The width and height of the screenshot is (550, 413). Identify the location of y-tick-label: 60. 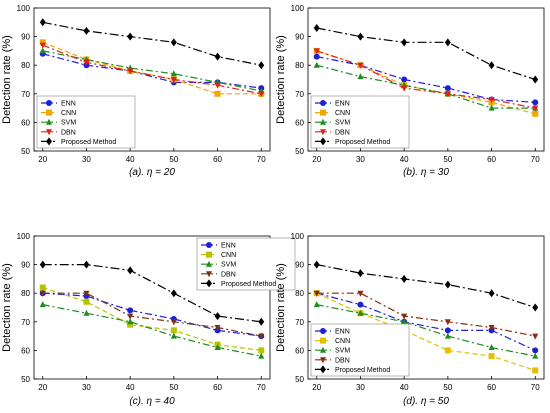
(299, 350).